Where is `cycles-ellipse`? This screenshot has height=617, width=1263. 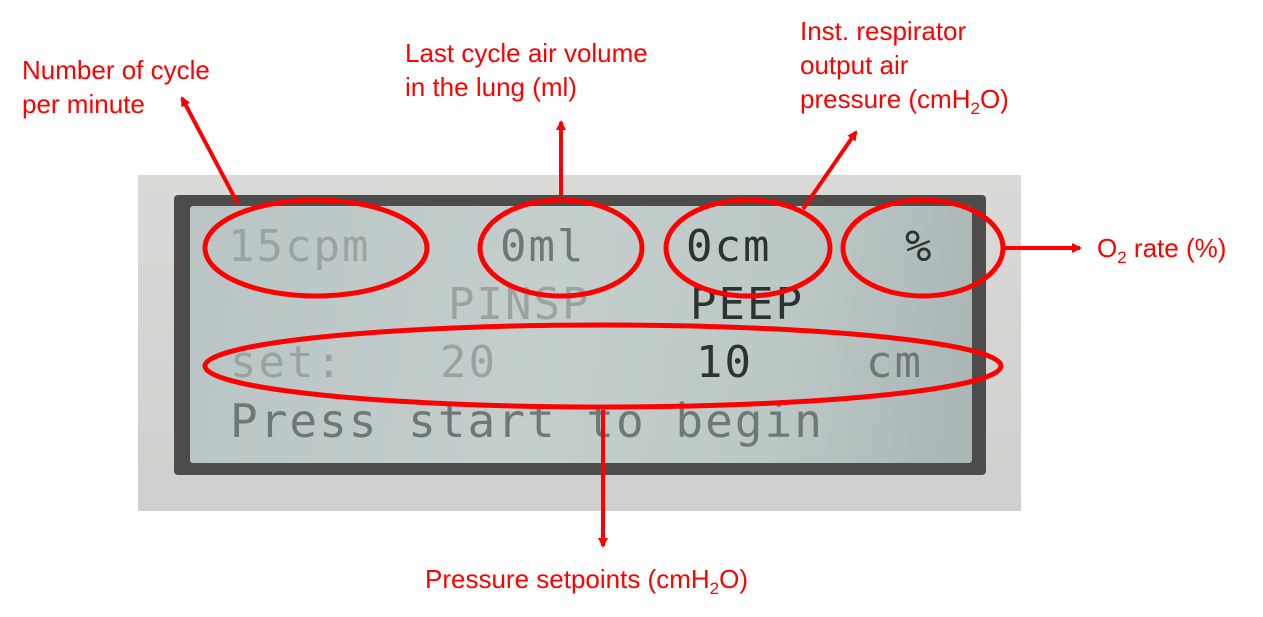
cycles-ellipse is located at coordinates (316, 248).